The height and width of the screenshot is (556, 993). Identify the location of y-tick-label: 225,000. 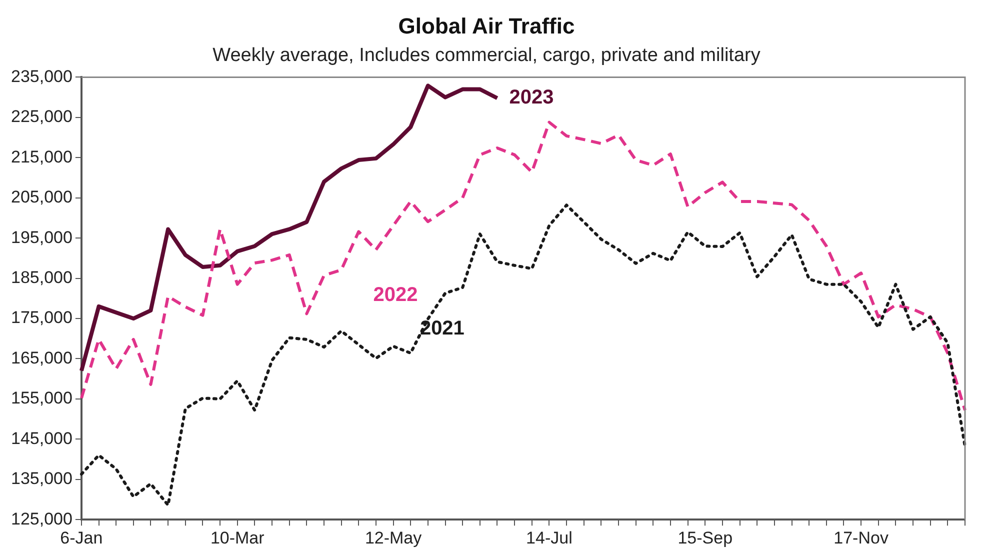
(41, 116).